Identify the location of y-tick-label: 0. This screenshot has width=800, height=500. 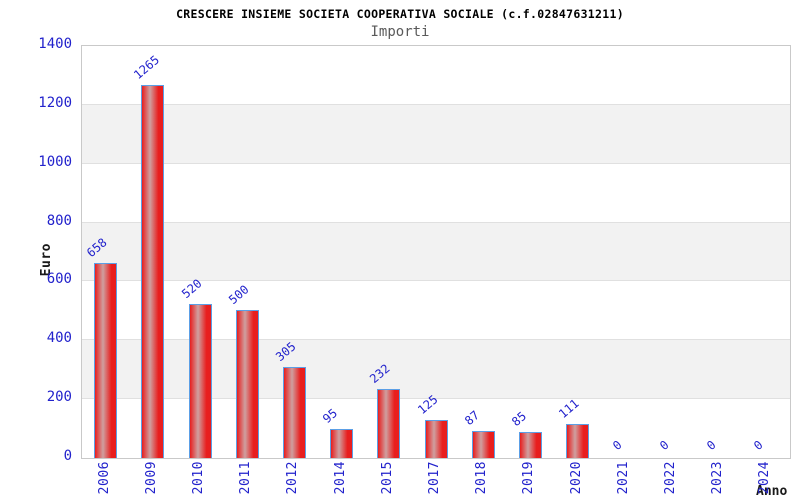
(67, 456).